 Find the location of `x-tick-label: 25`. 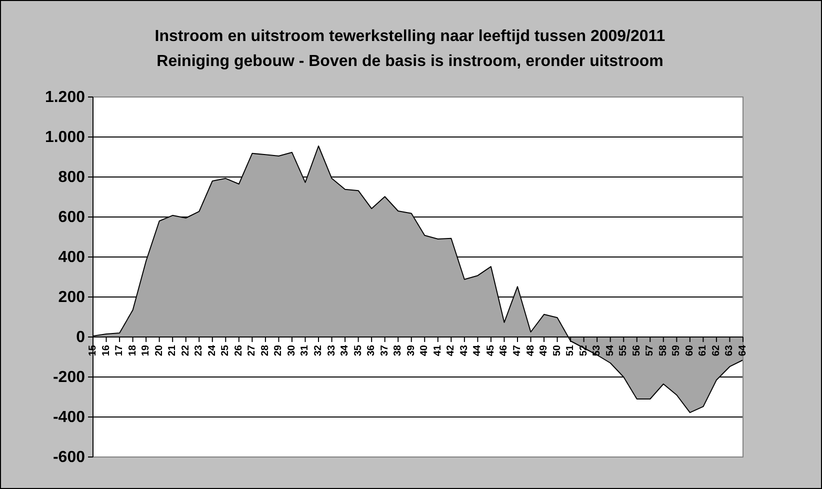

x-tick-label: 25 is located at coordinates (226, 350).